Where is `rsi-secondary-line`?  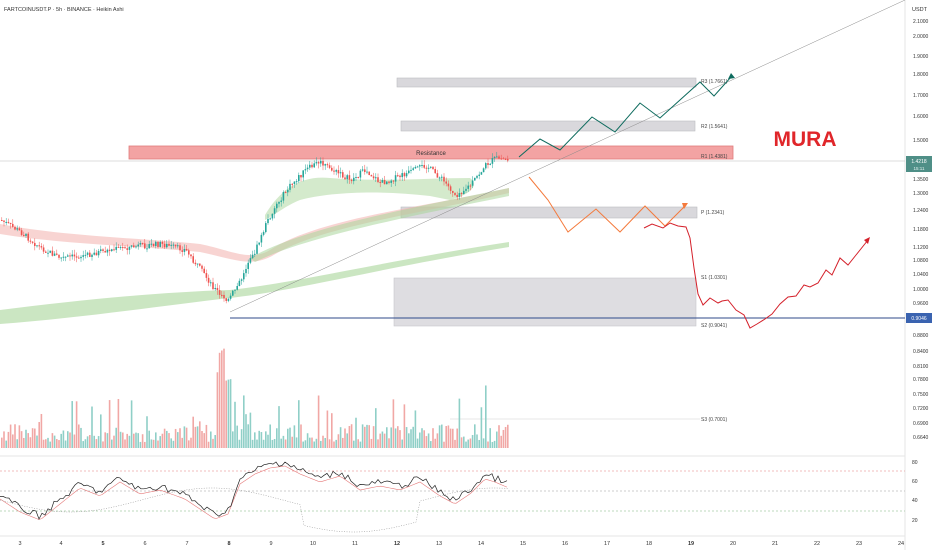
rsi-secondary-line is located at coordinates (254, 510).